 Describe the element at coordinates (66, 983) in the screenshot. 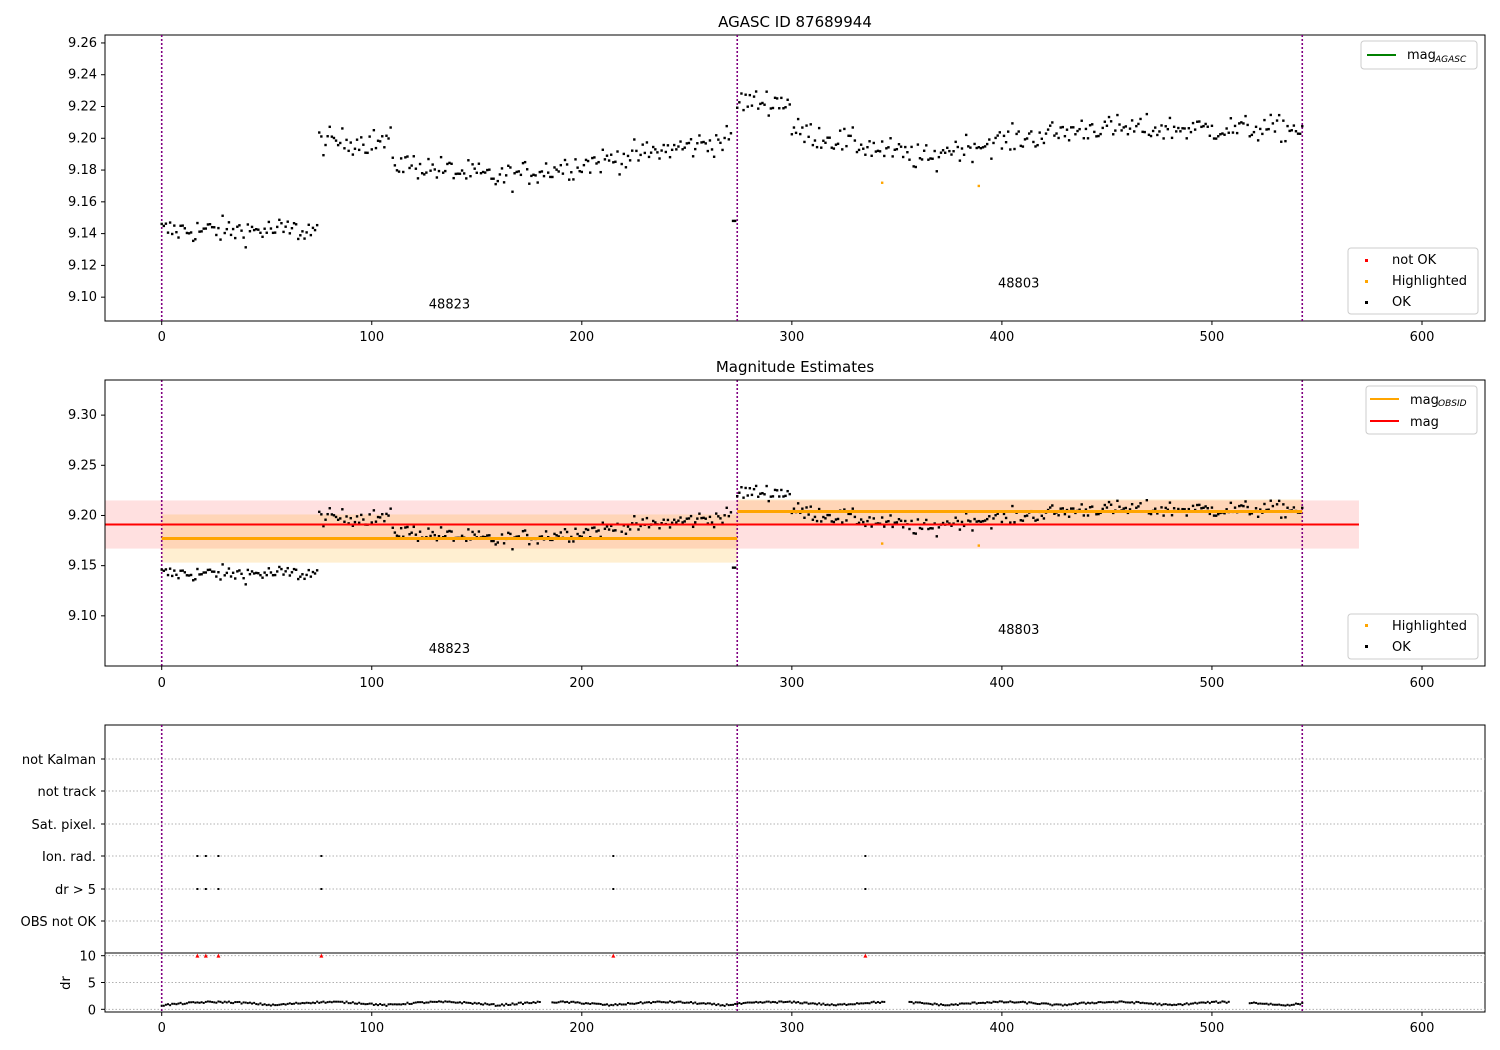

I see `dr-axis-label: dr` at that location.